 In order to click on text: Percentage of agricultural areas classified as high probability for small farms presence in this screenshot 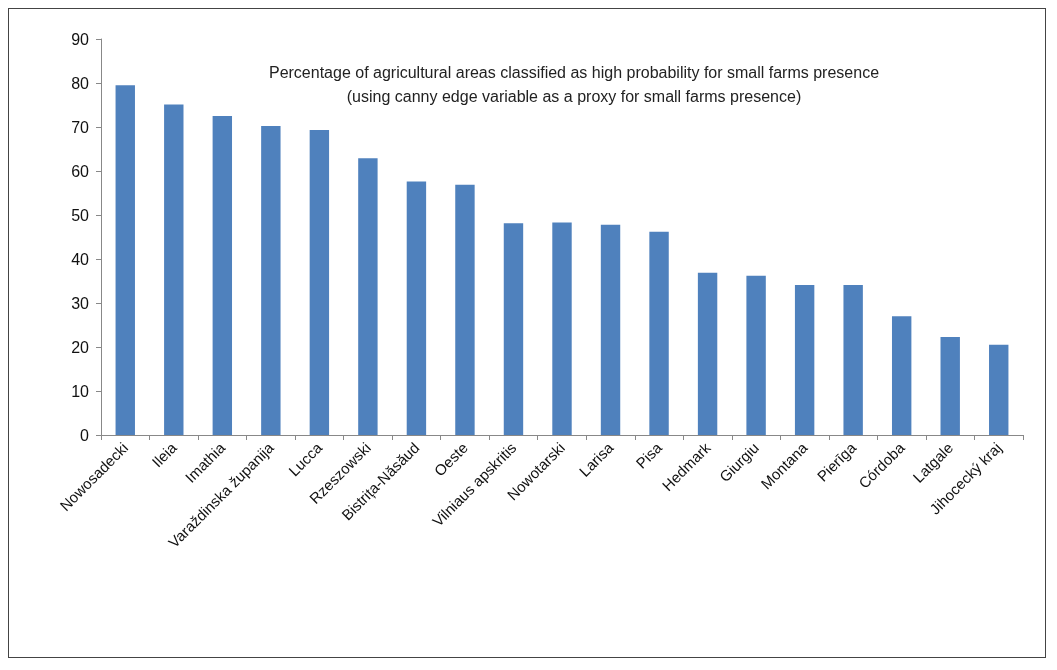, I will do `click(574, 72)`.